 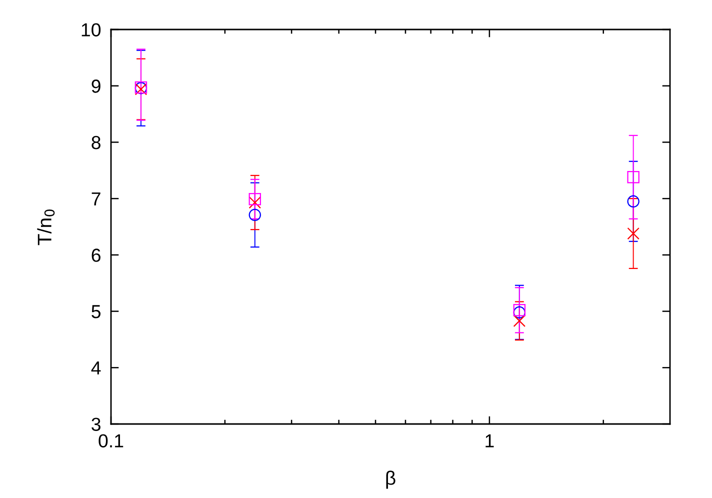 What do you see at coordinates (91, 29) in the screenshot?
I see `y-tick-label: 10` at bounding box center [91, 29].